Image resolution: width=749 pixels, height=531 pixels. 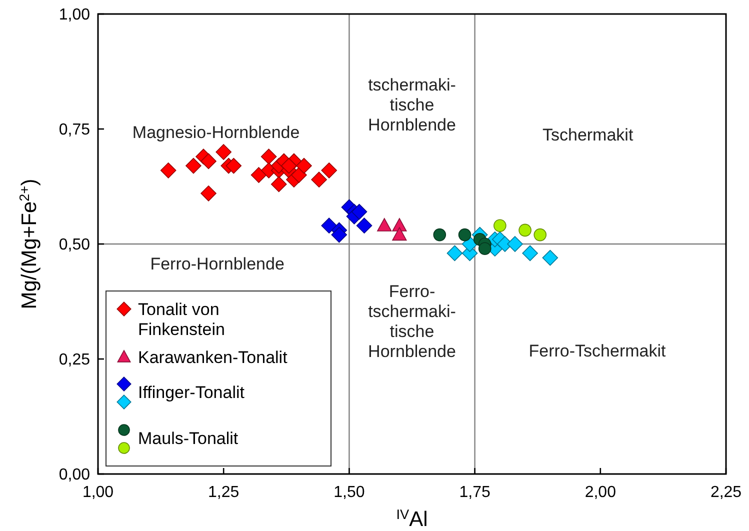 What do you see at coordinates (412, 321) in the screenshot?
I see `annotation: Ferro- tschermaki- tische Hornblende` at bounding box center [412, 321].